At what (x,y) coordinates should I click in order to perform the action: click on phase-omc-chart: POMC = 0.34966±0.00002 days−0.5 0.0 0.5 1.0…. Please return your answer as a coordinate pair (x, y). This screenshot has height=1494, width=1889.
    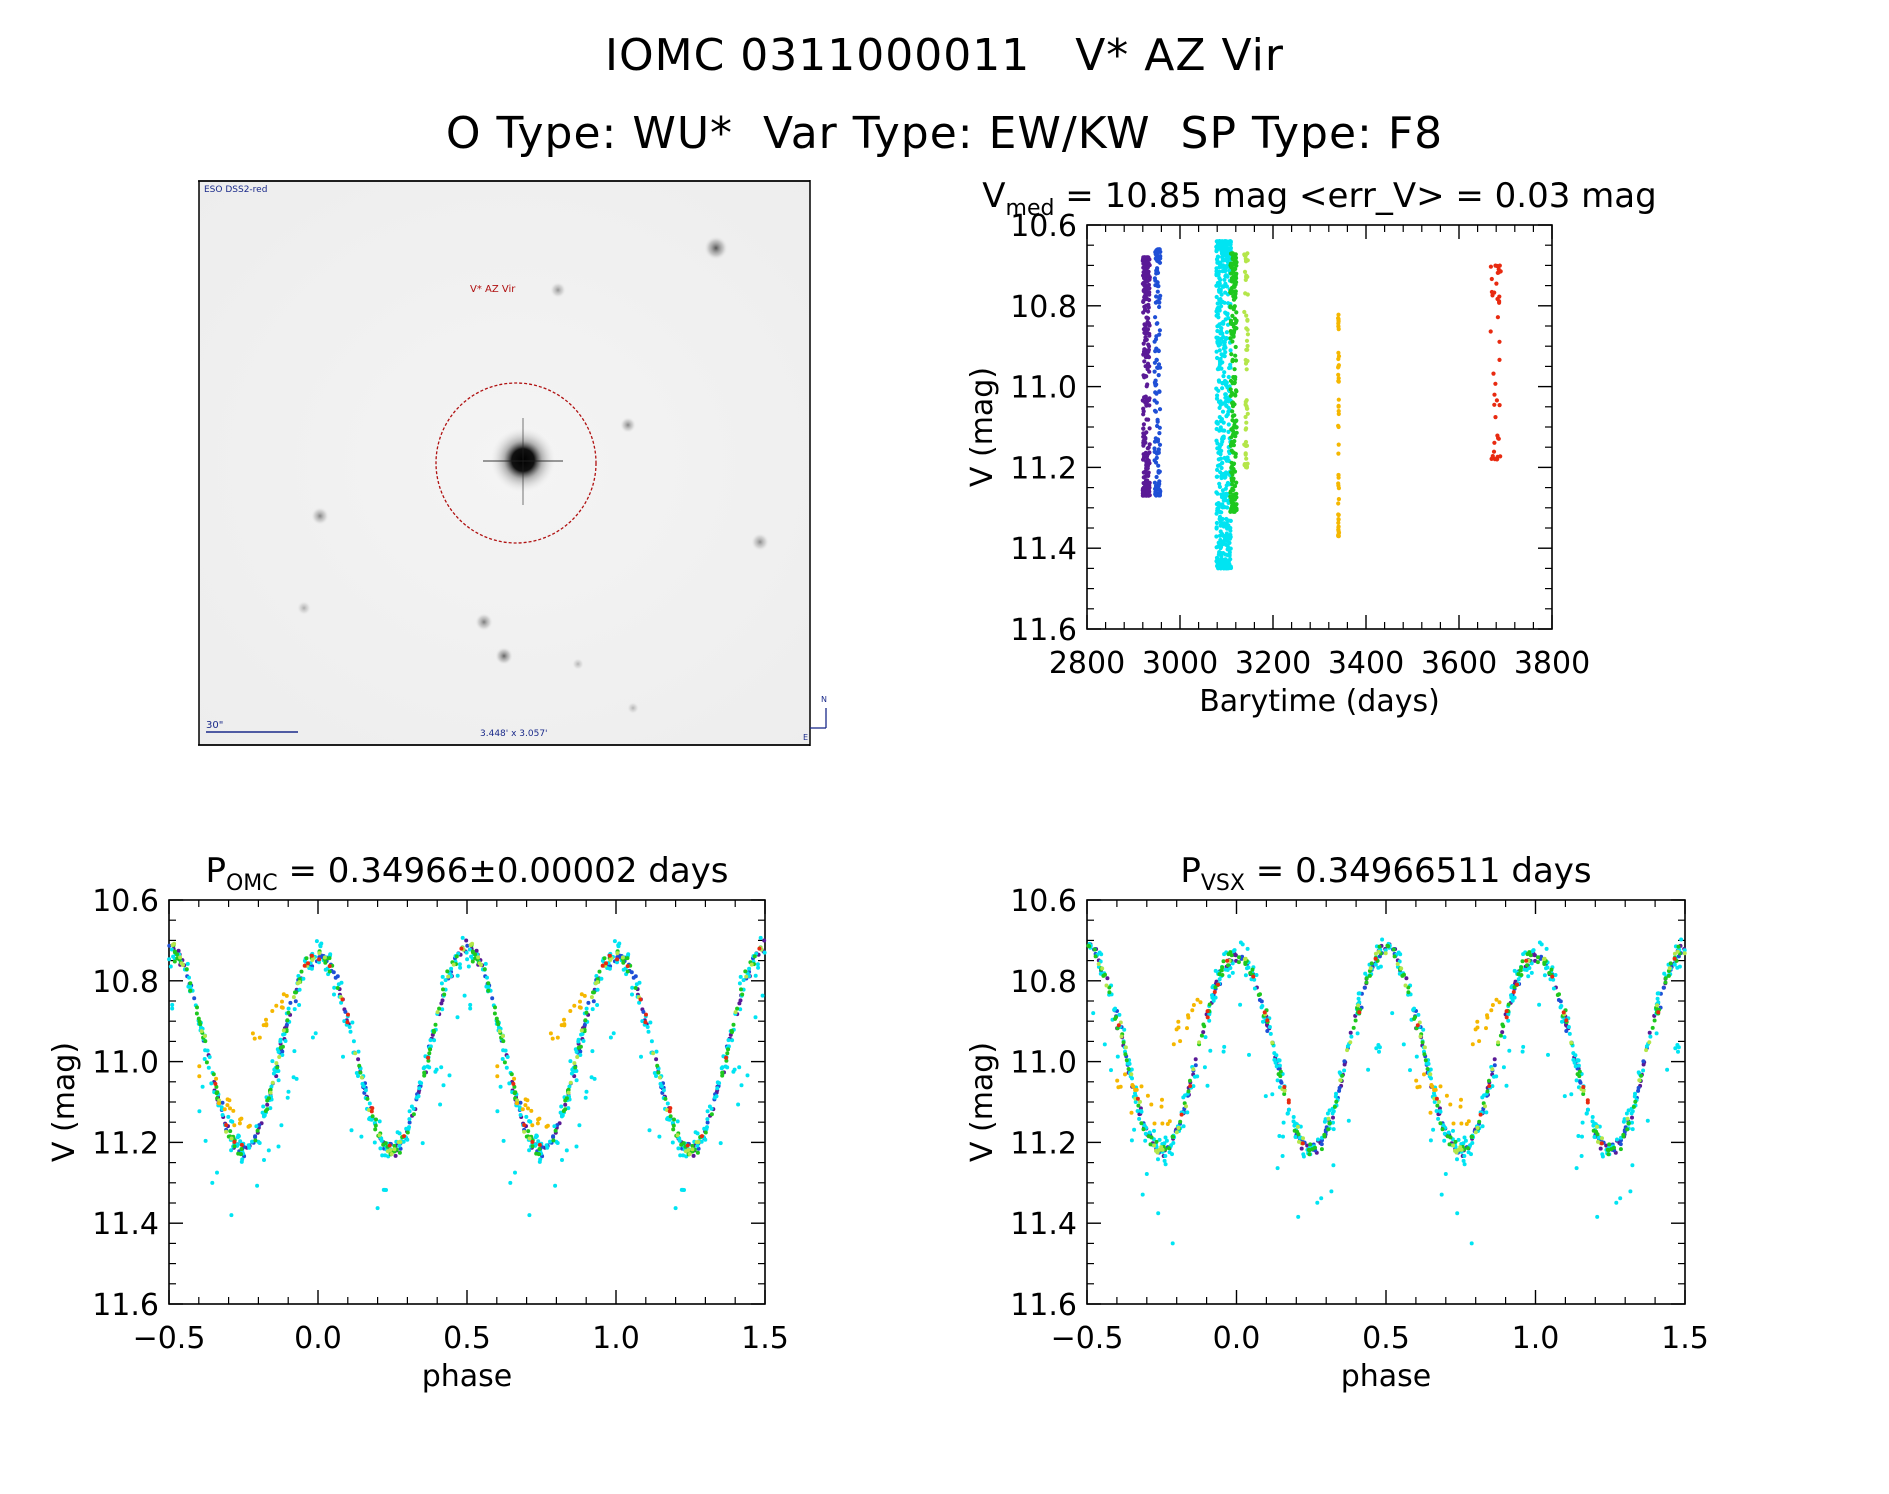
    Looking at the image, I should click on (418, 1122).